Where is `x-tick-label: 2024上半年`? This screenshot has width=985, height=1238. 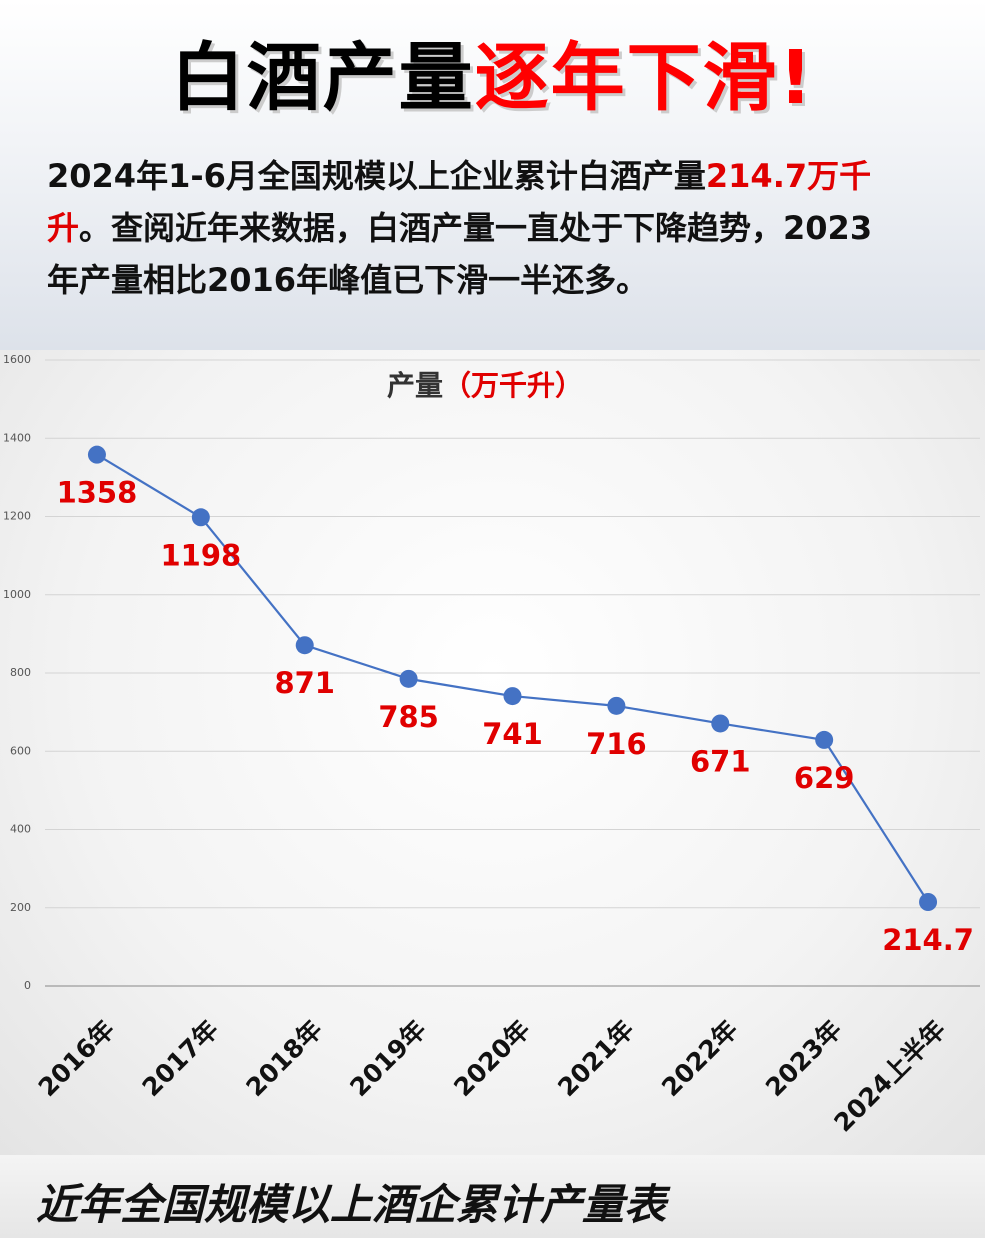 x-tick-label: 2024上半年 is located at coordinates (889, 1076).